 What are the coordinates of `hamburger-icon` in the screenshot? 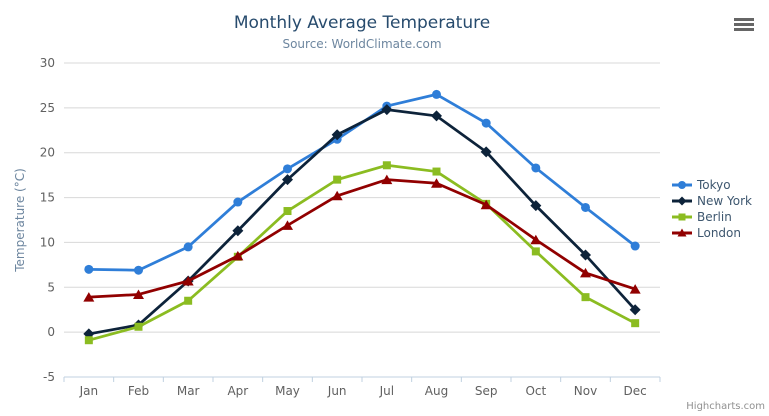 It's located at (744, 24).